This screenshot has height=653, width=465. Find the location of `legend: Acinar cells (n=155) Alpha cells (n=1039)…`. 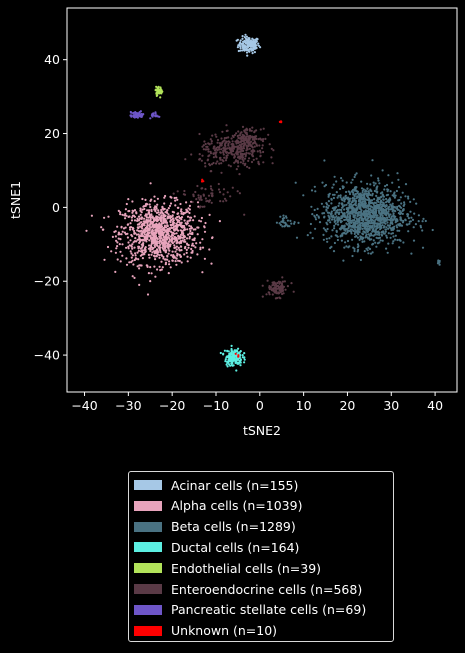

legend: Acinar cells (n=155) Alpha cells (n=1039)… is located at coordinates (261, 556).